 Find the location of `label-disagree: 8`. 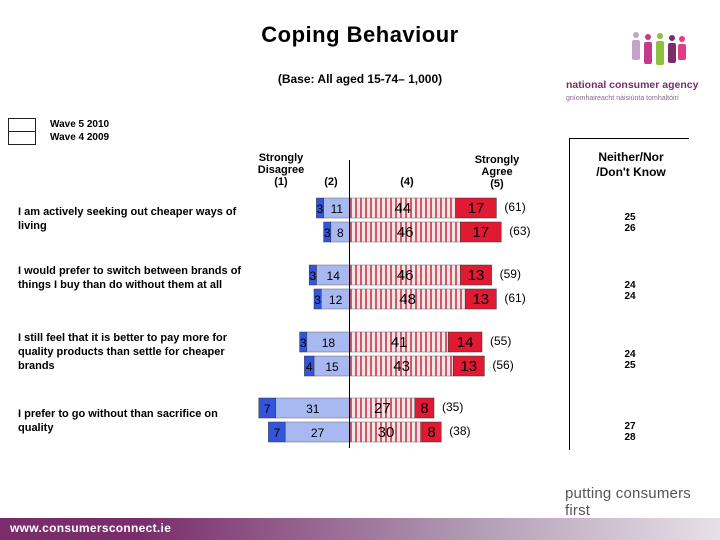

label-disagree: 8 is located at coordinates (340, 233).